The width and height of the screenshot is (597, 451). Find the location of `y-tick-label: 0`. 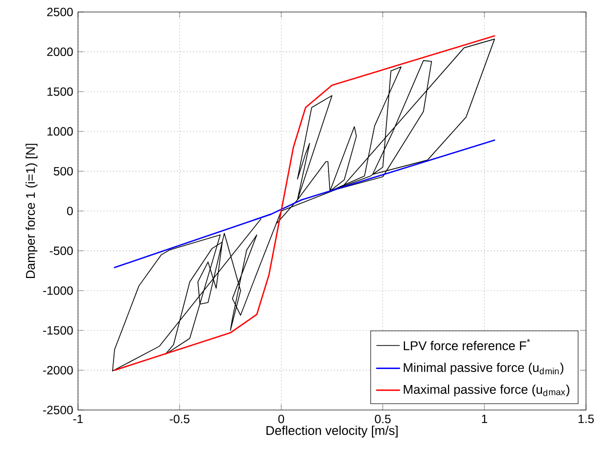

y-tick-label: 0 is located at coordinates (70, 211).